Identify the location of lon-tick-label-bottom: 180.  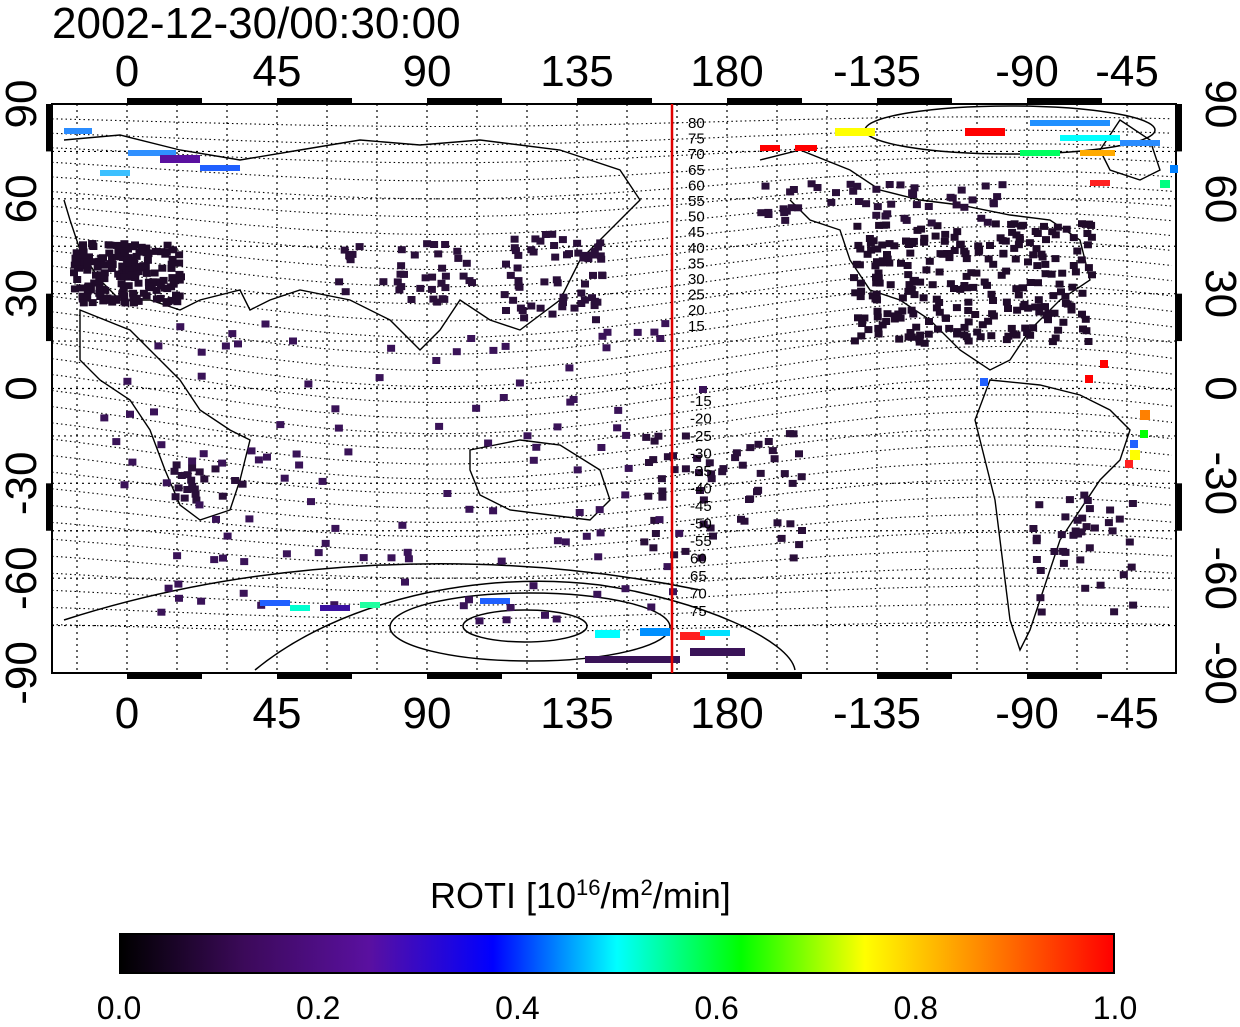
(726, 713).